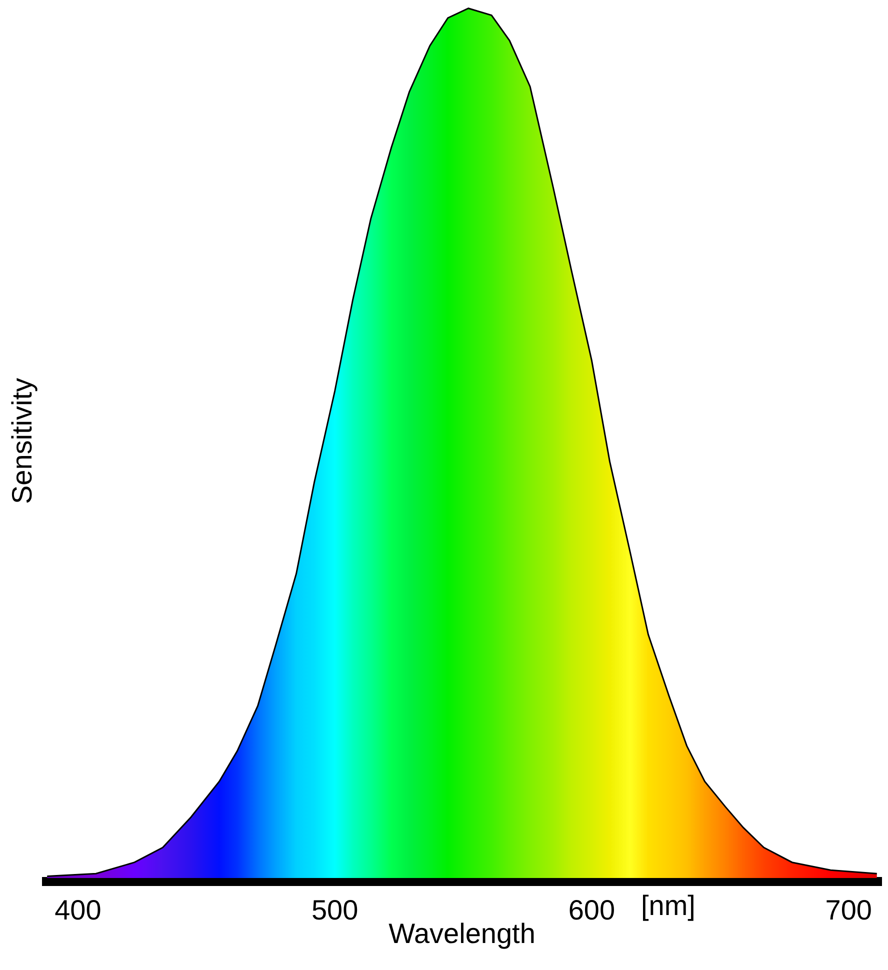 The image size is (888, 970). I want to click on x-tick-label: 400, so click(78, 910).